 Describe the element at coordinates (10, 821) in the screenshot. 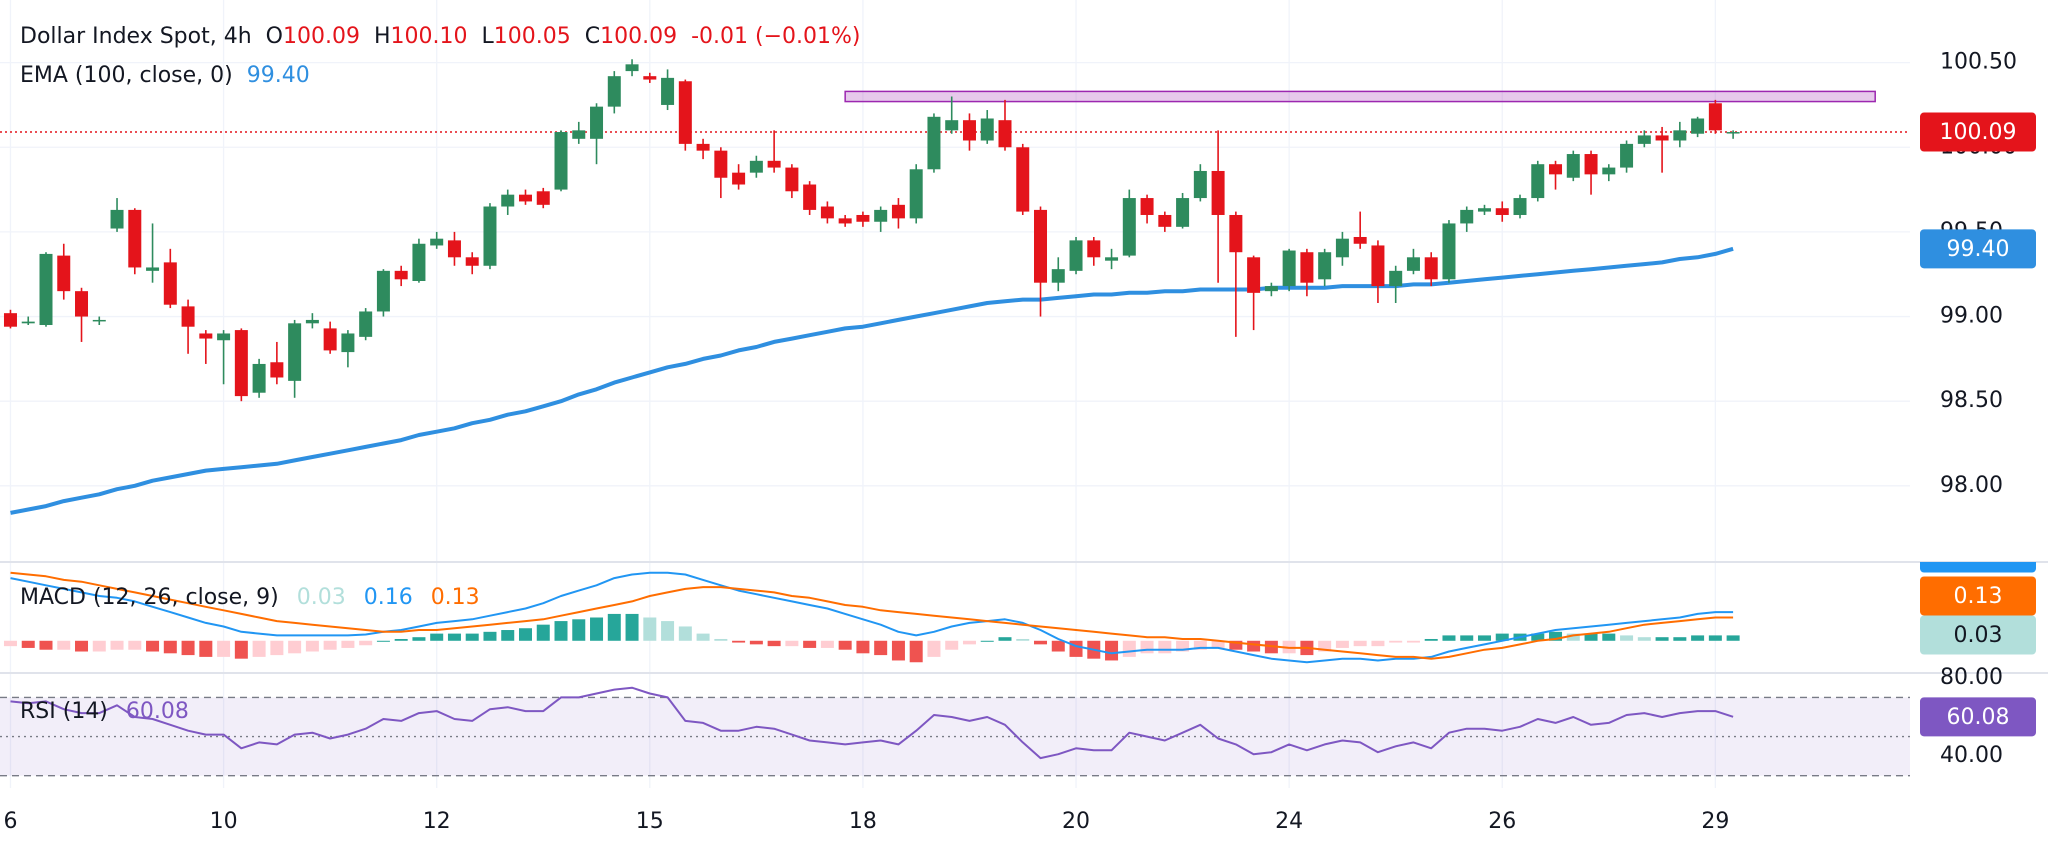

I see `x-tick-label: 6` at that location.